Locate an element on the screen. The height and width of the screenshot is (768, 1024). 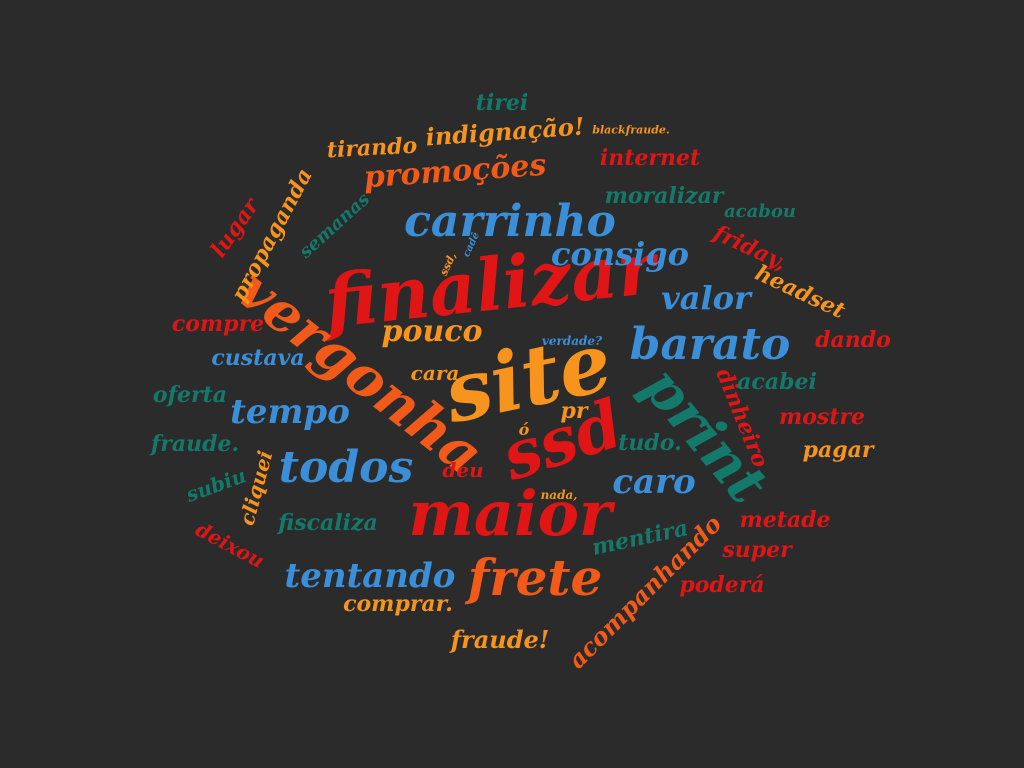
word: pr is located at coordinates (574, 411).